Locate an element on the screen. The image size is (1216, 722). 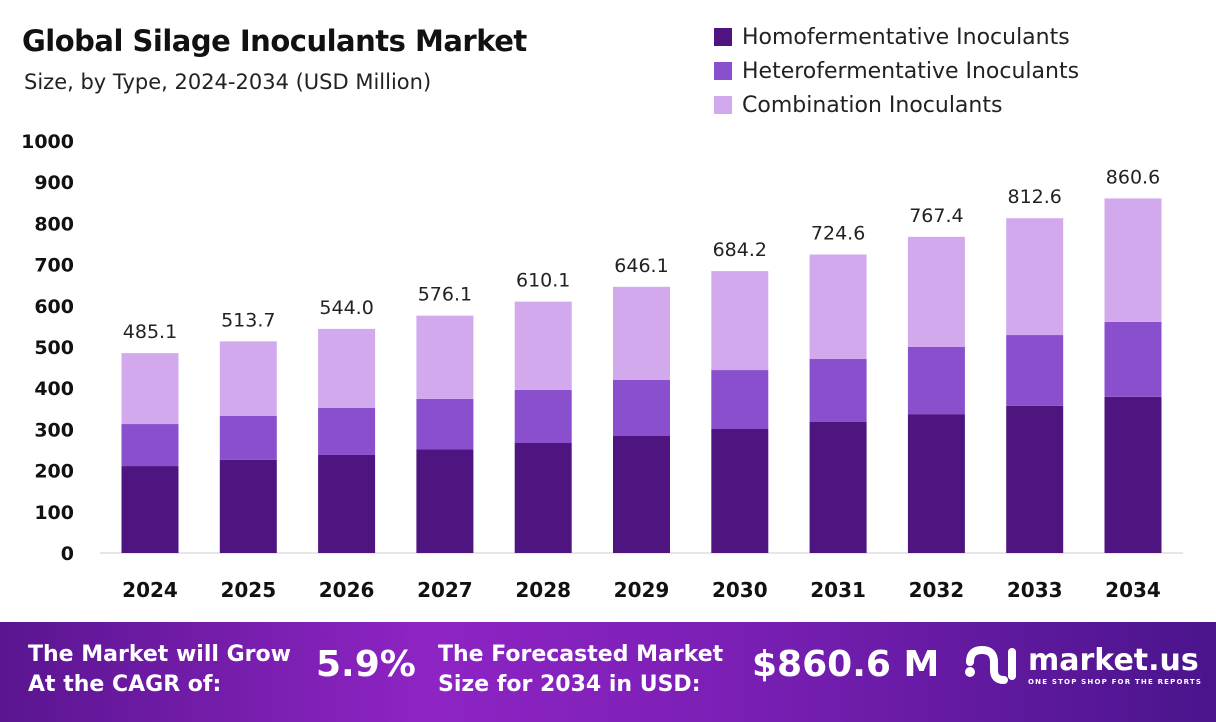
cagr-label: The Market will Grow At the CAGR of: is located at coordinates (159, 670).